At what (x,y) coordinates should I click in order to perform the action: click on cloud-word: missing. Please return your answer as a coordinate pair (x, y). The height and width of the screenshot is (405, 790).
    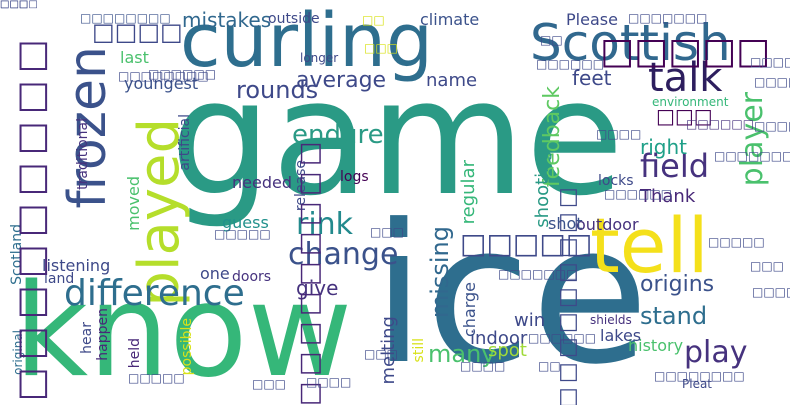
    Looking at the image, I should click on (440, 272).